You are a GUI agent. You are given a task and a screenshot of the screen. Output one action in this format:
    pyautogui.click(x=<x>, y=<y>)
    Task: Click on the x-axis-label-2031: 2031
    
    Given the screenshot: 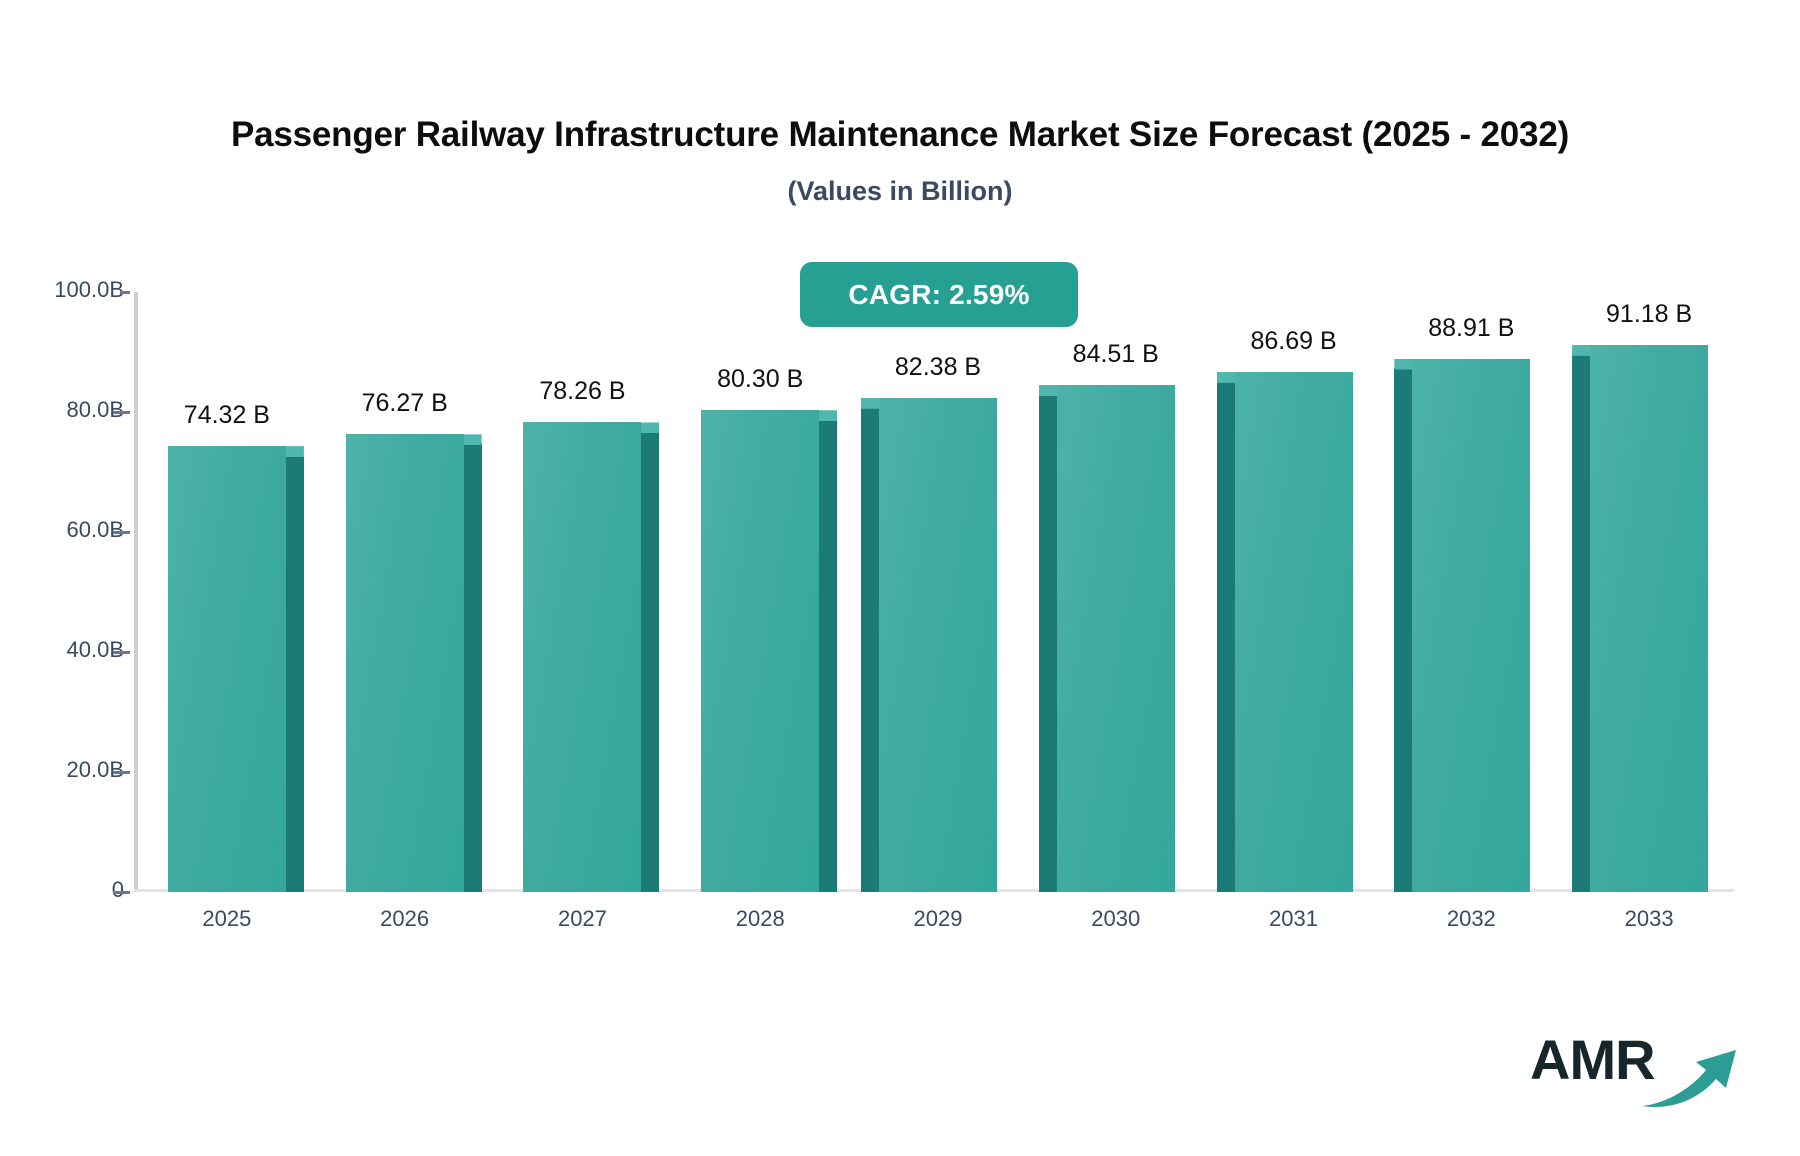 What is the action you would take?
    pyautogui.click(x=1294, y=918)
    